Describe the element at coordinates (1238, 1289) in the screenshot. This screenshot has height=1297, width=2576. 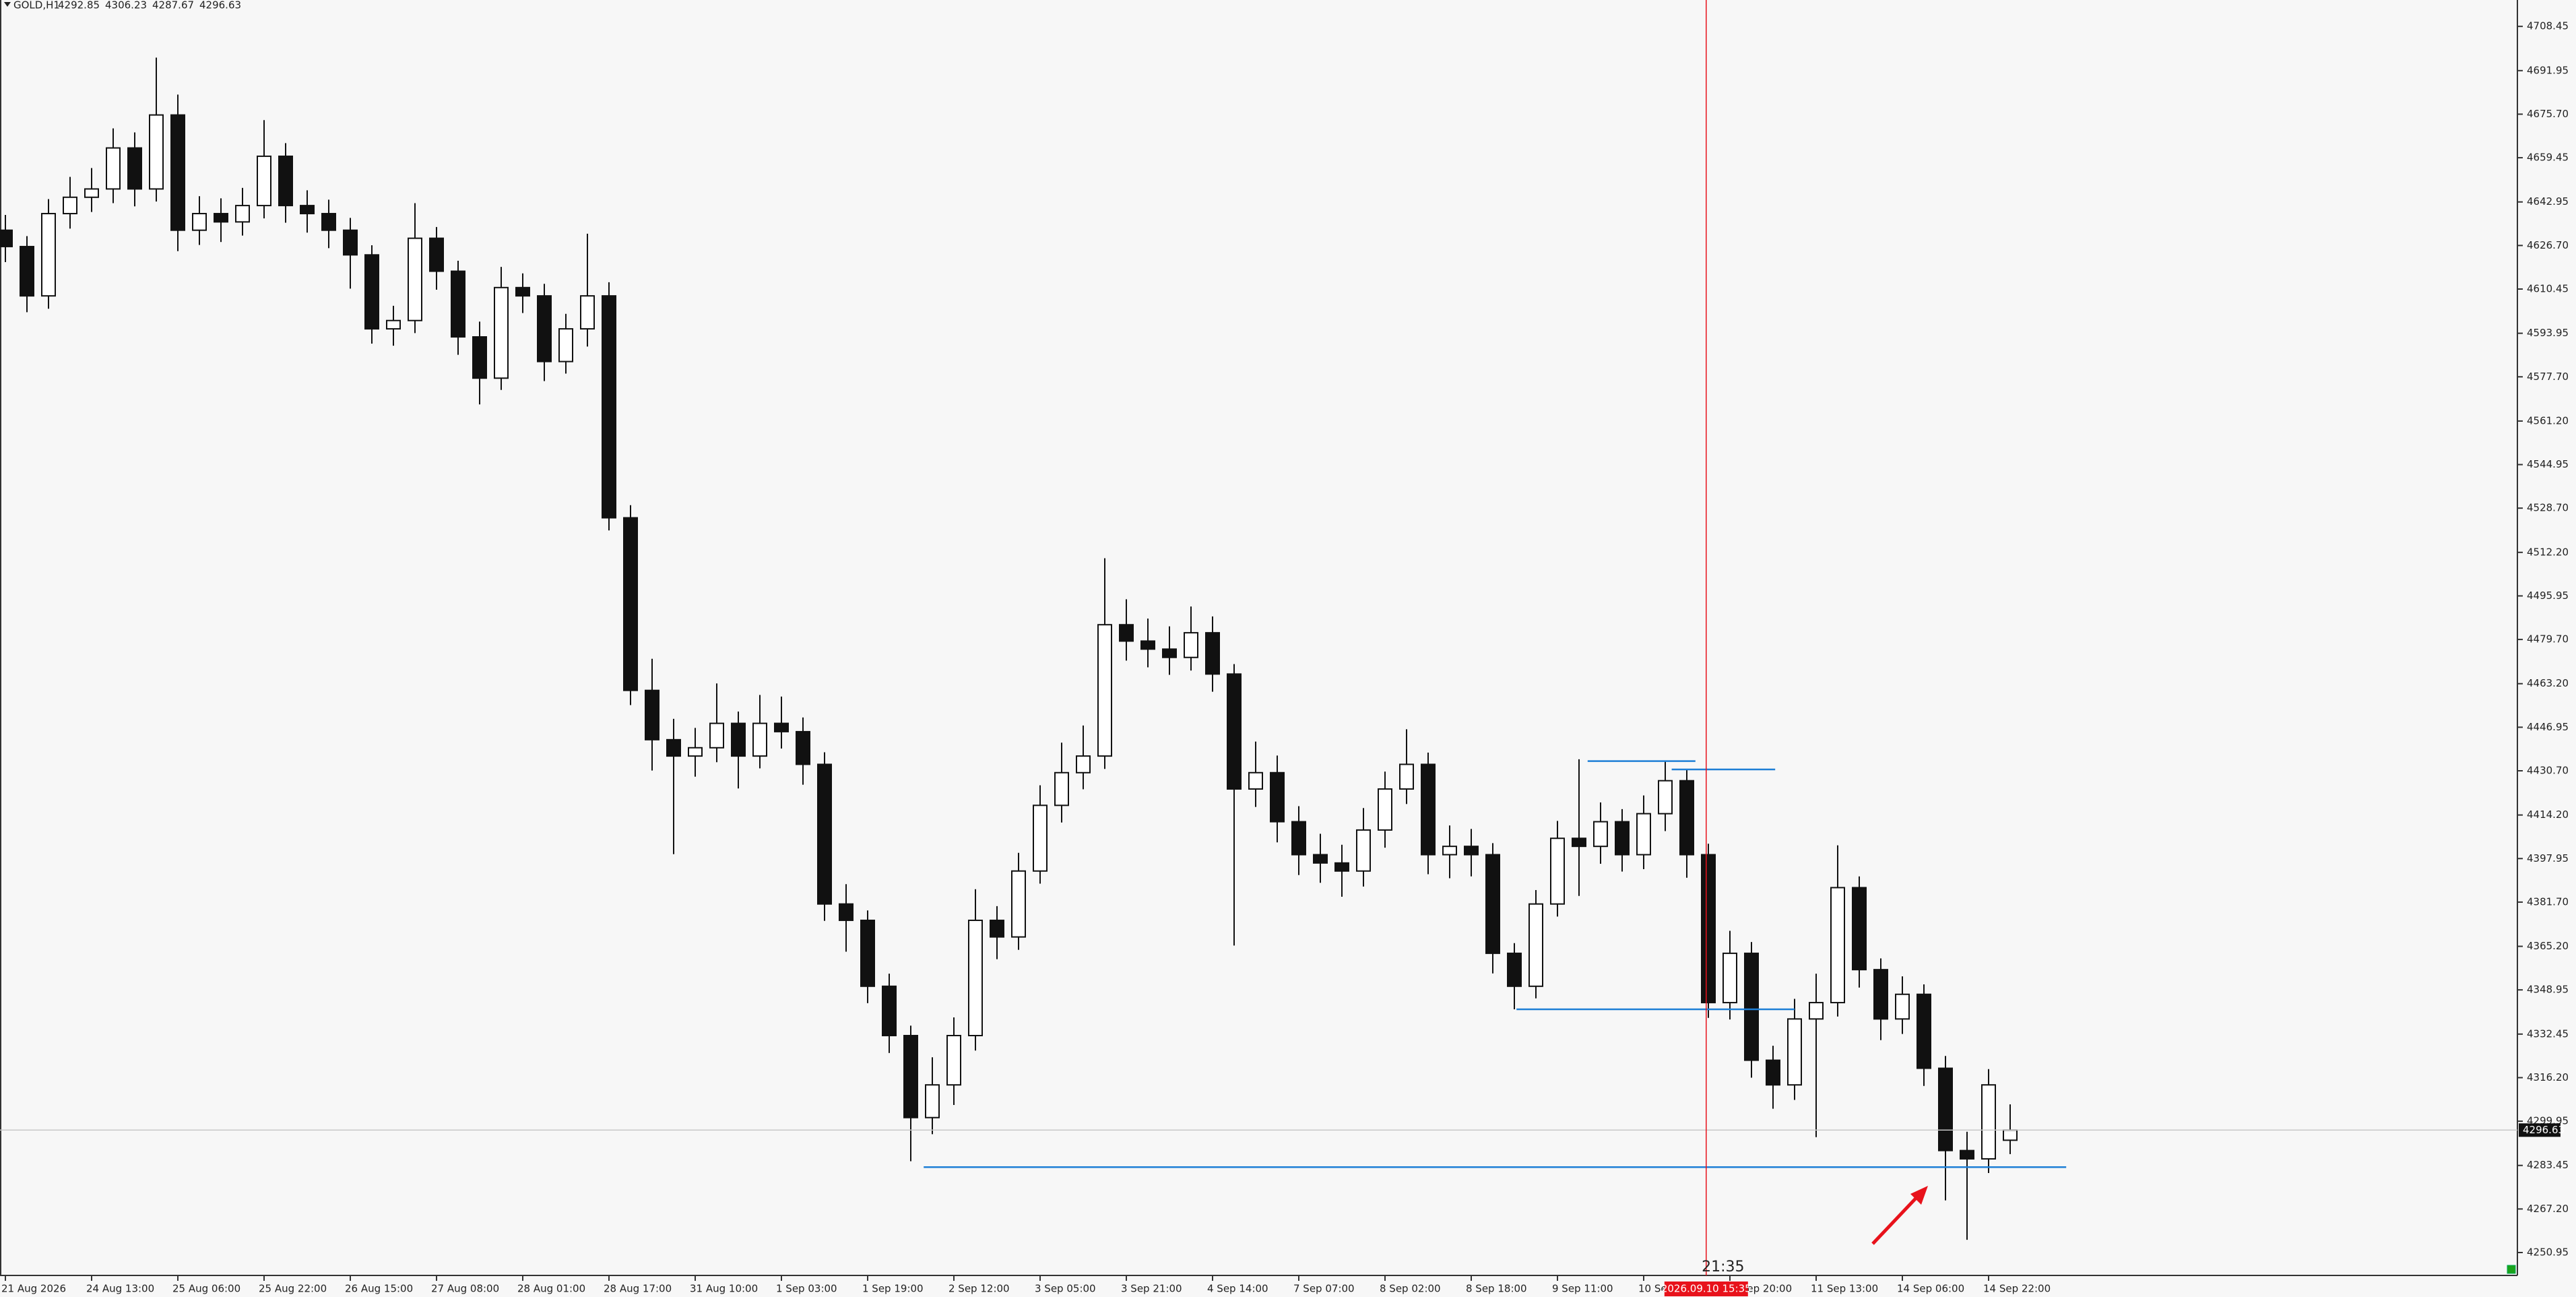
I see `x-tick-label: 4 Sep 14:00` at that location.